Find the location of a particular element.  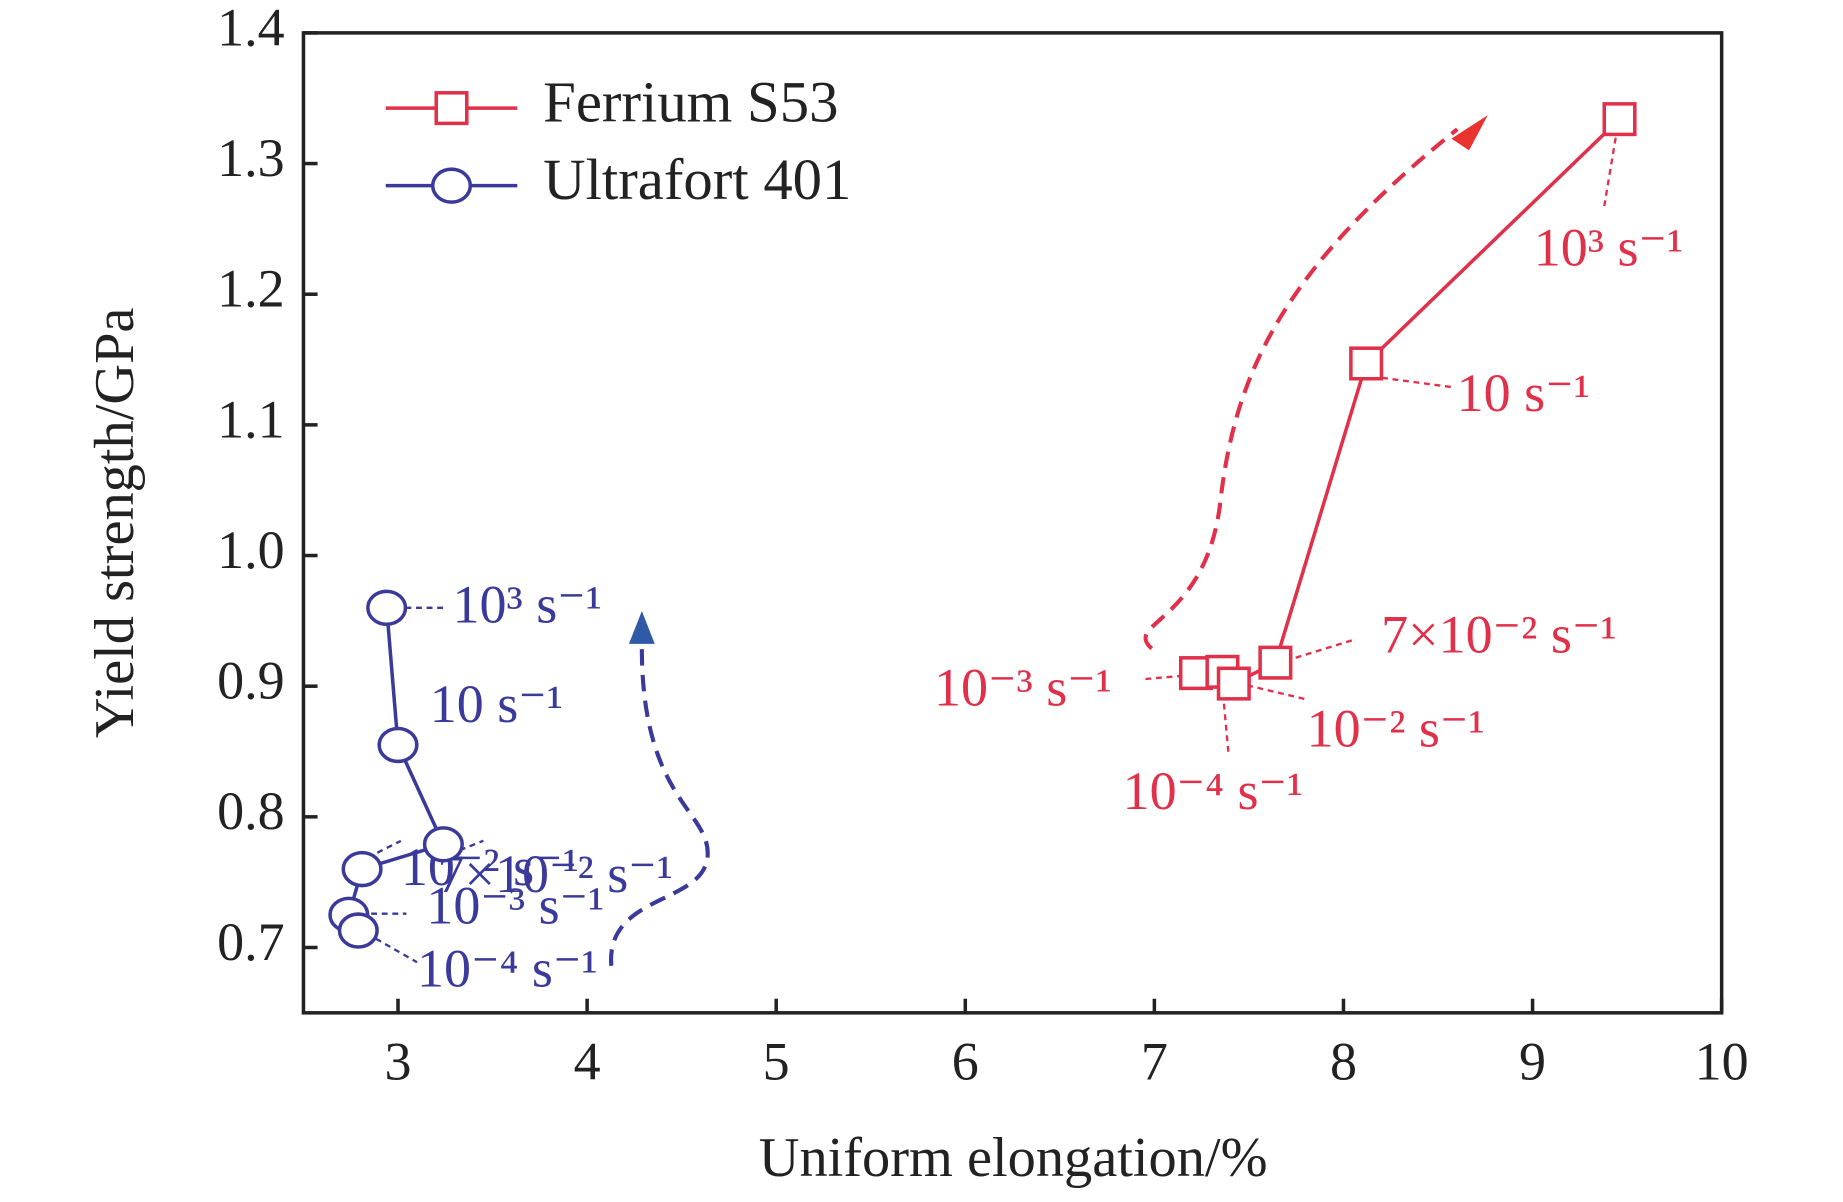

y-tick-label: 1.1 is located at coordinates (251, 419).